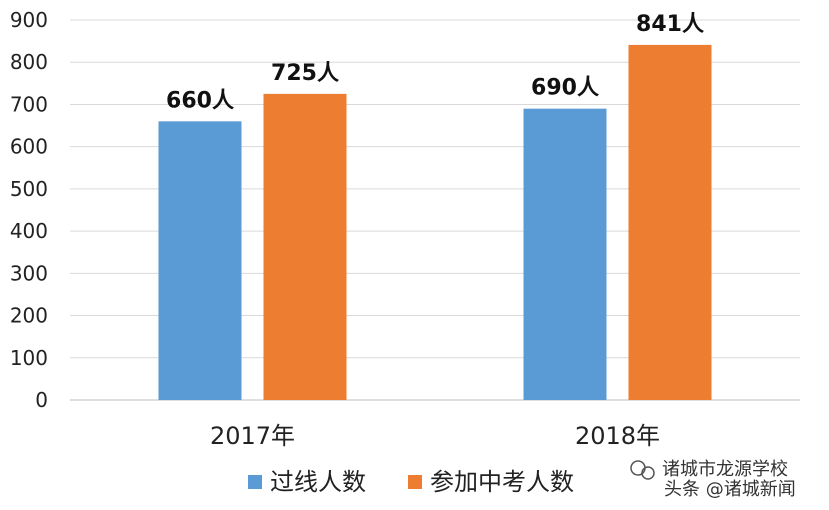 This screenshot has width=829, height=510. What do you see at coordinates (252, 436) in the screenshot?
I see `x-category-label: 2017年` at bounding box center [252, 436].